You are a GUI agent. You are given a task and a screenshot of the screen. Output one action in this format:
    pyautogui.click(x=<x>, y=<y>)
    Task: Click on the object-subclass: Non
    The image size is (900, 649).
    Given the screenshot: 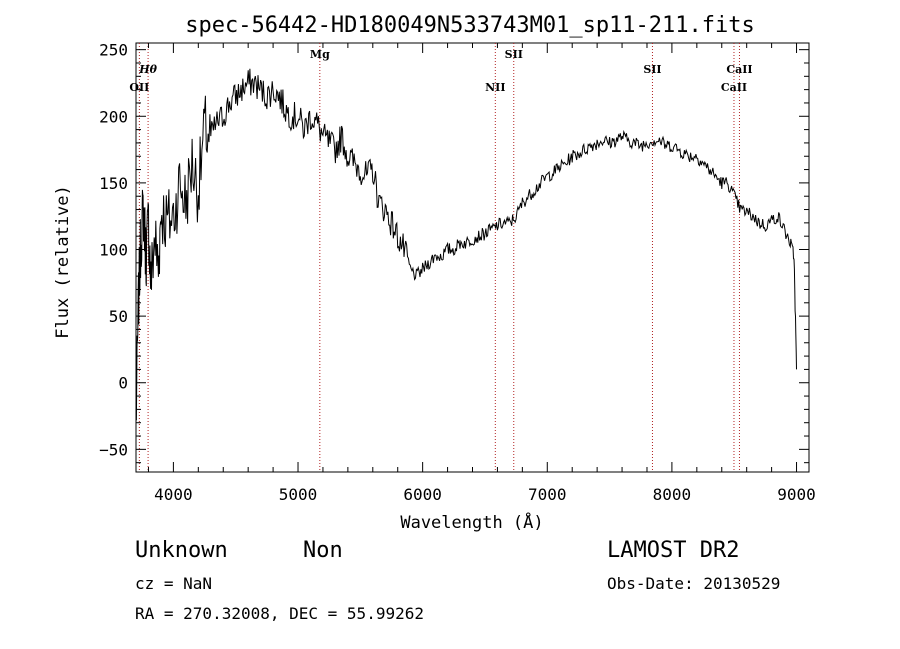 What is the action you would take?
    pyautogui.click(x=323, y=550)
    